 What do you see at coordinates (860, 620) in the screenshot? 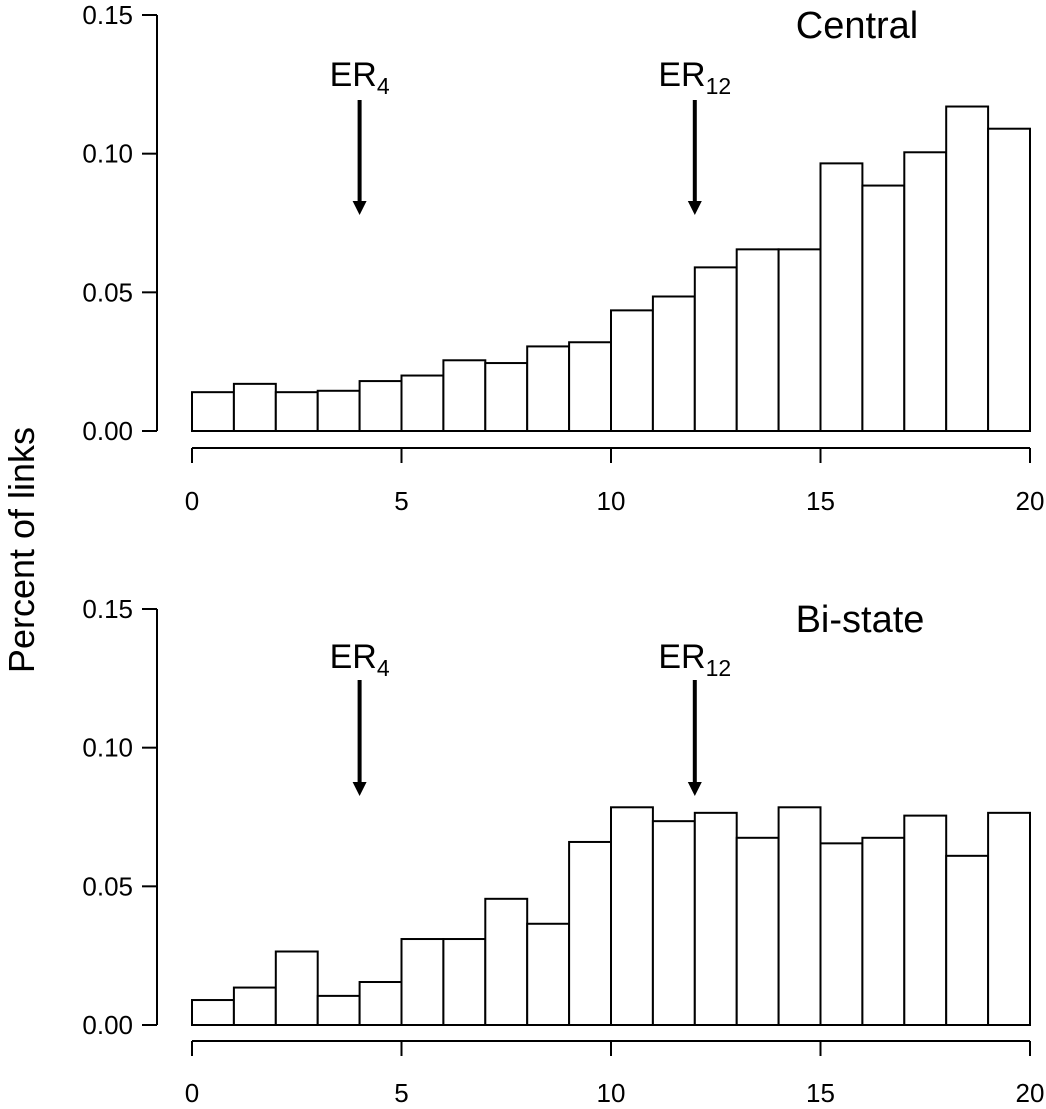
I see `panel-title: Bi-state` at bounding box center [860, 620].